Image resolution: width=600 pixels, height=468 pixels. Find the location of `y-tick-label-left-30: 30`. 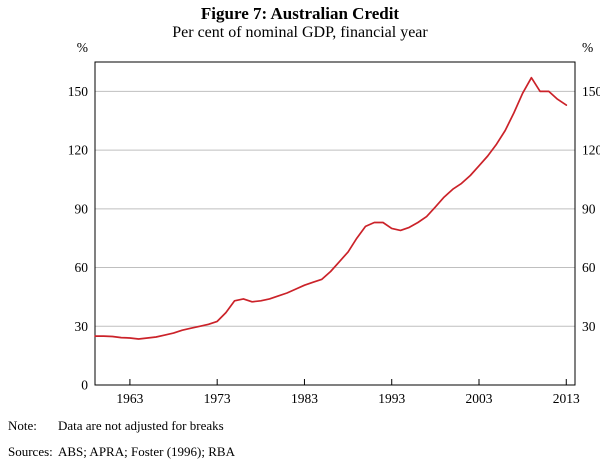

y-tick-label-left-30: 30 is located at coordinates (82, 326).